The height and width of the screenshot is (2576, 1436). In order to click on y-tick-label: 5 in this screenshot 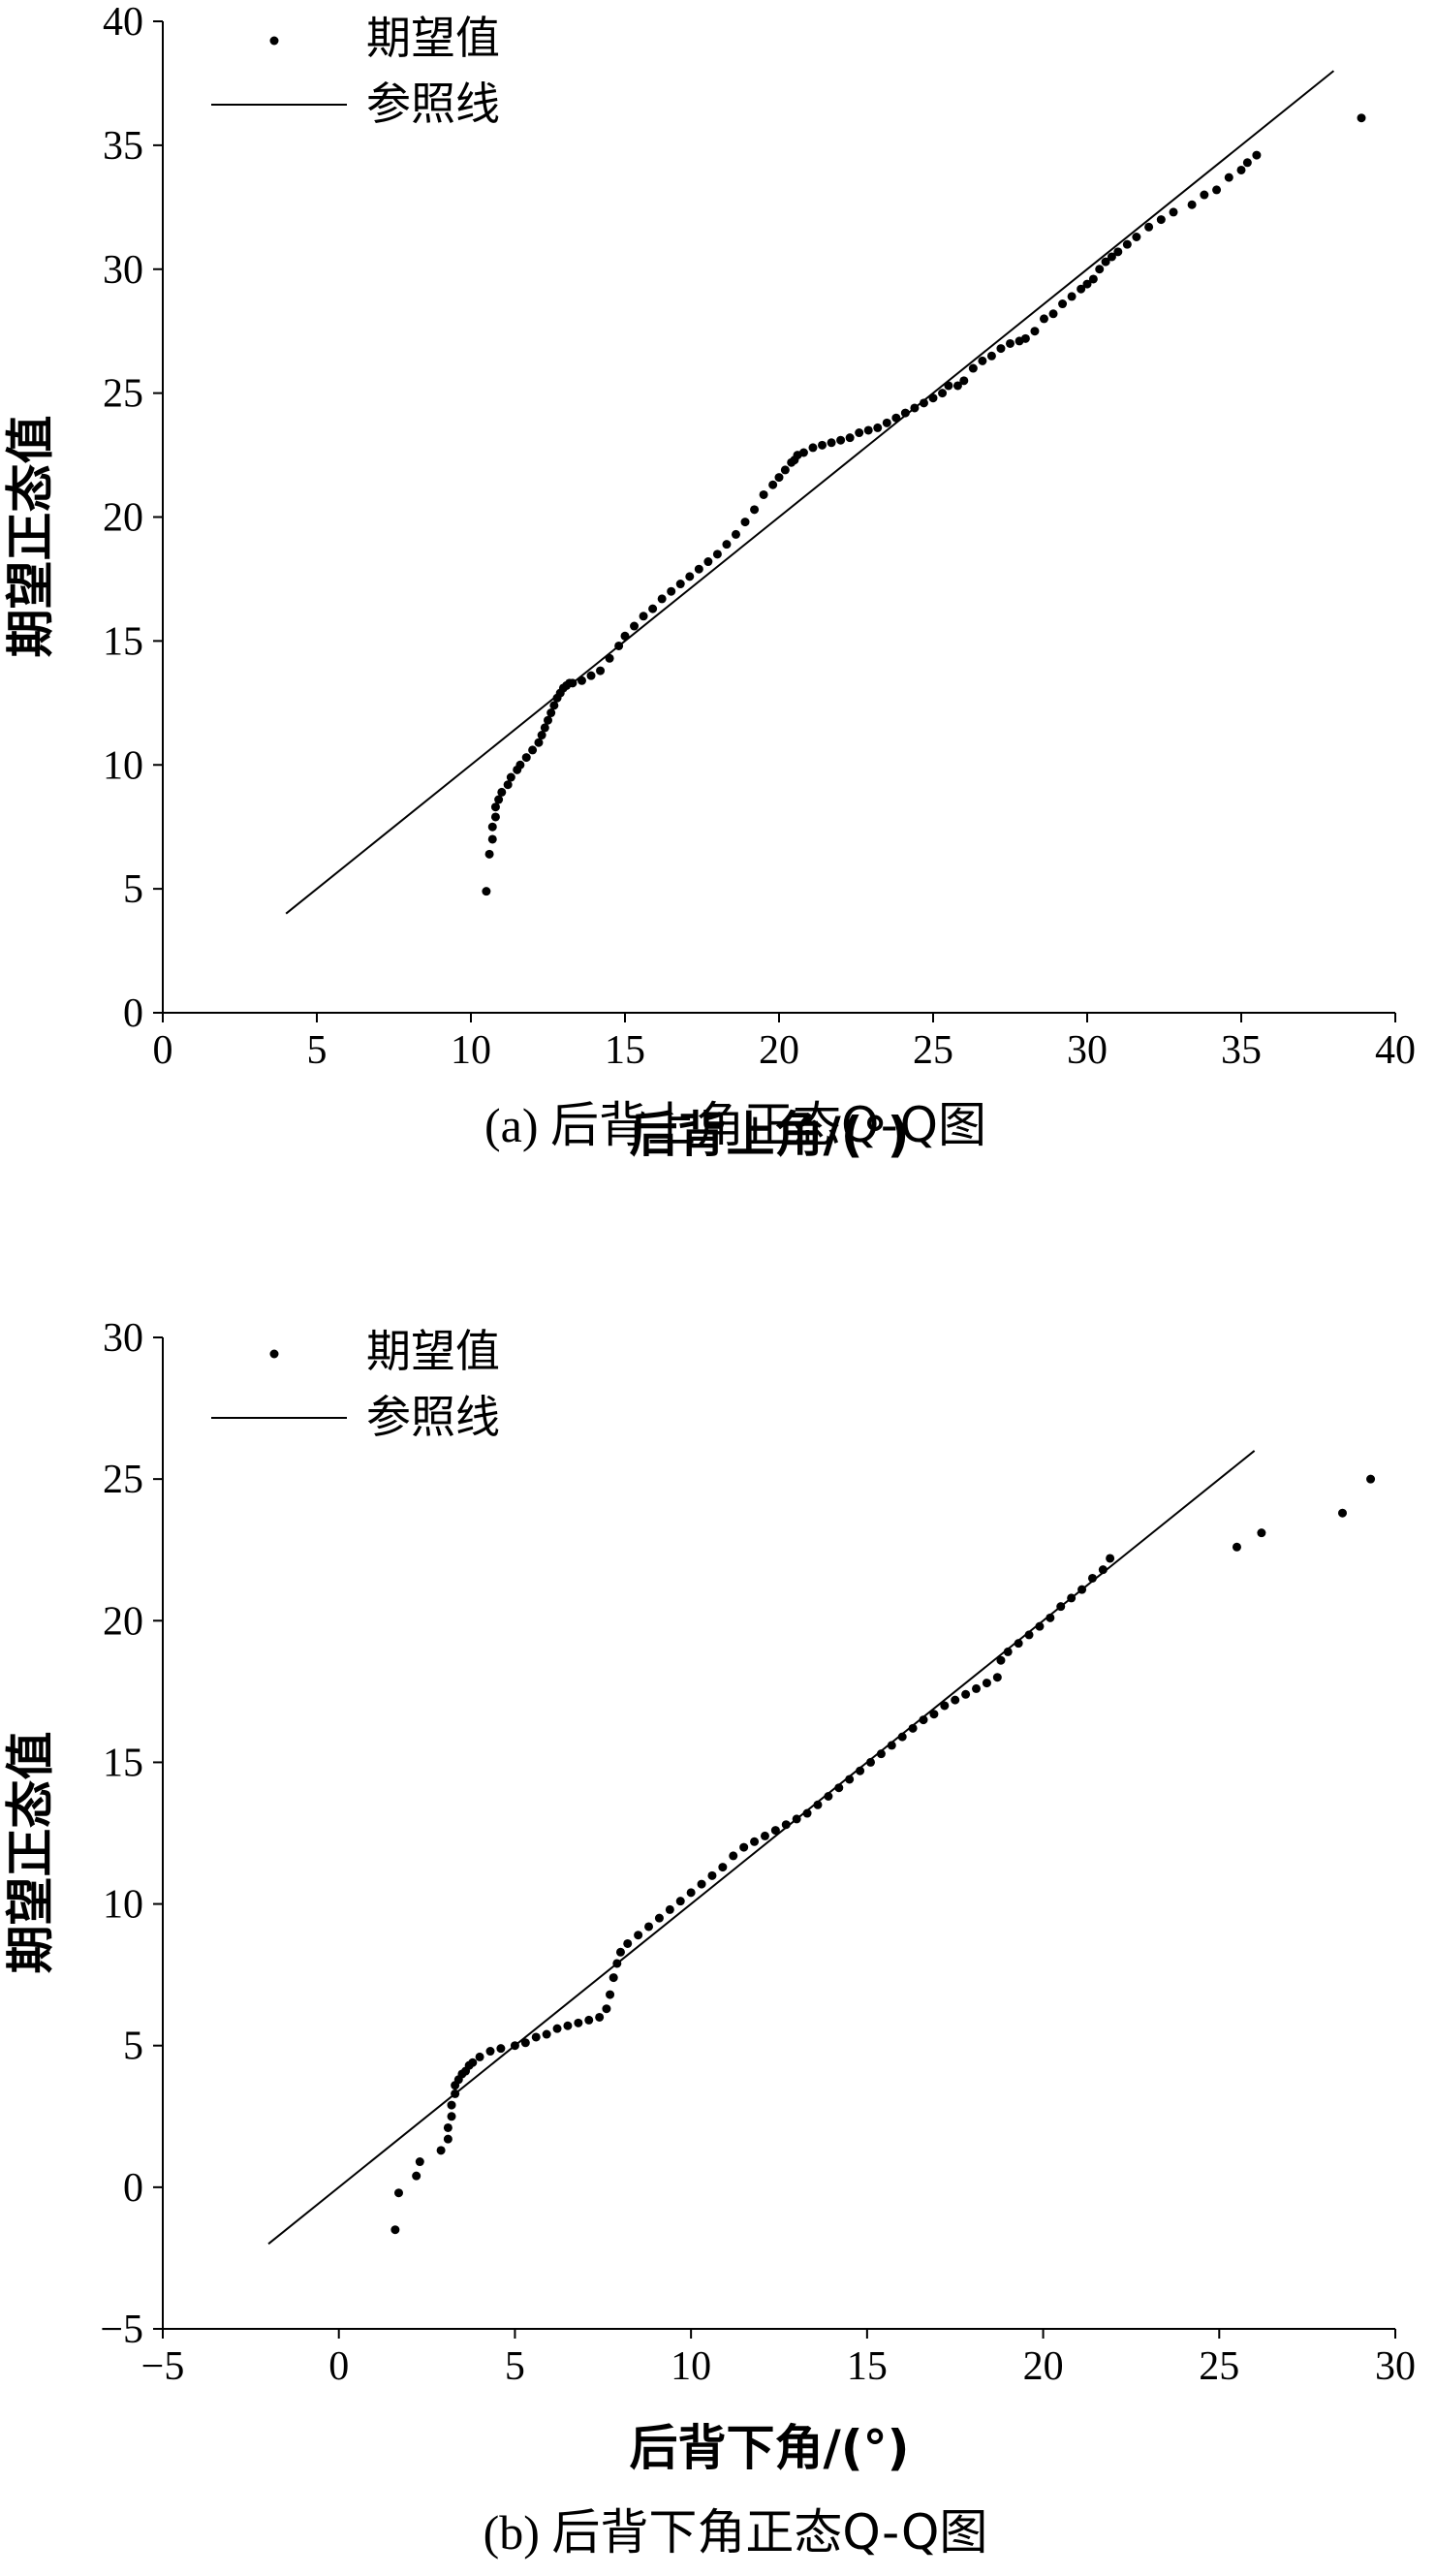, I will do `click(133, 2047)`.